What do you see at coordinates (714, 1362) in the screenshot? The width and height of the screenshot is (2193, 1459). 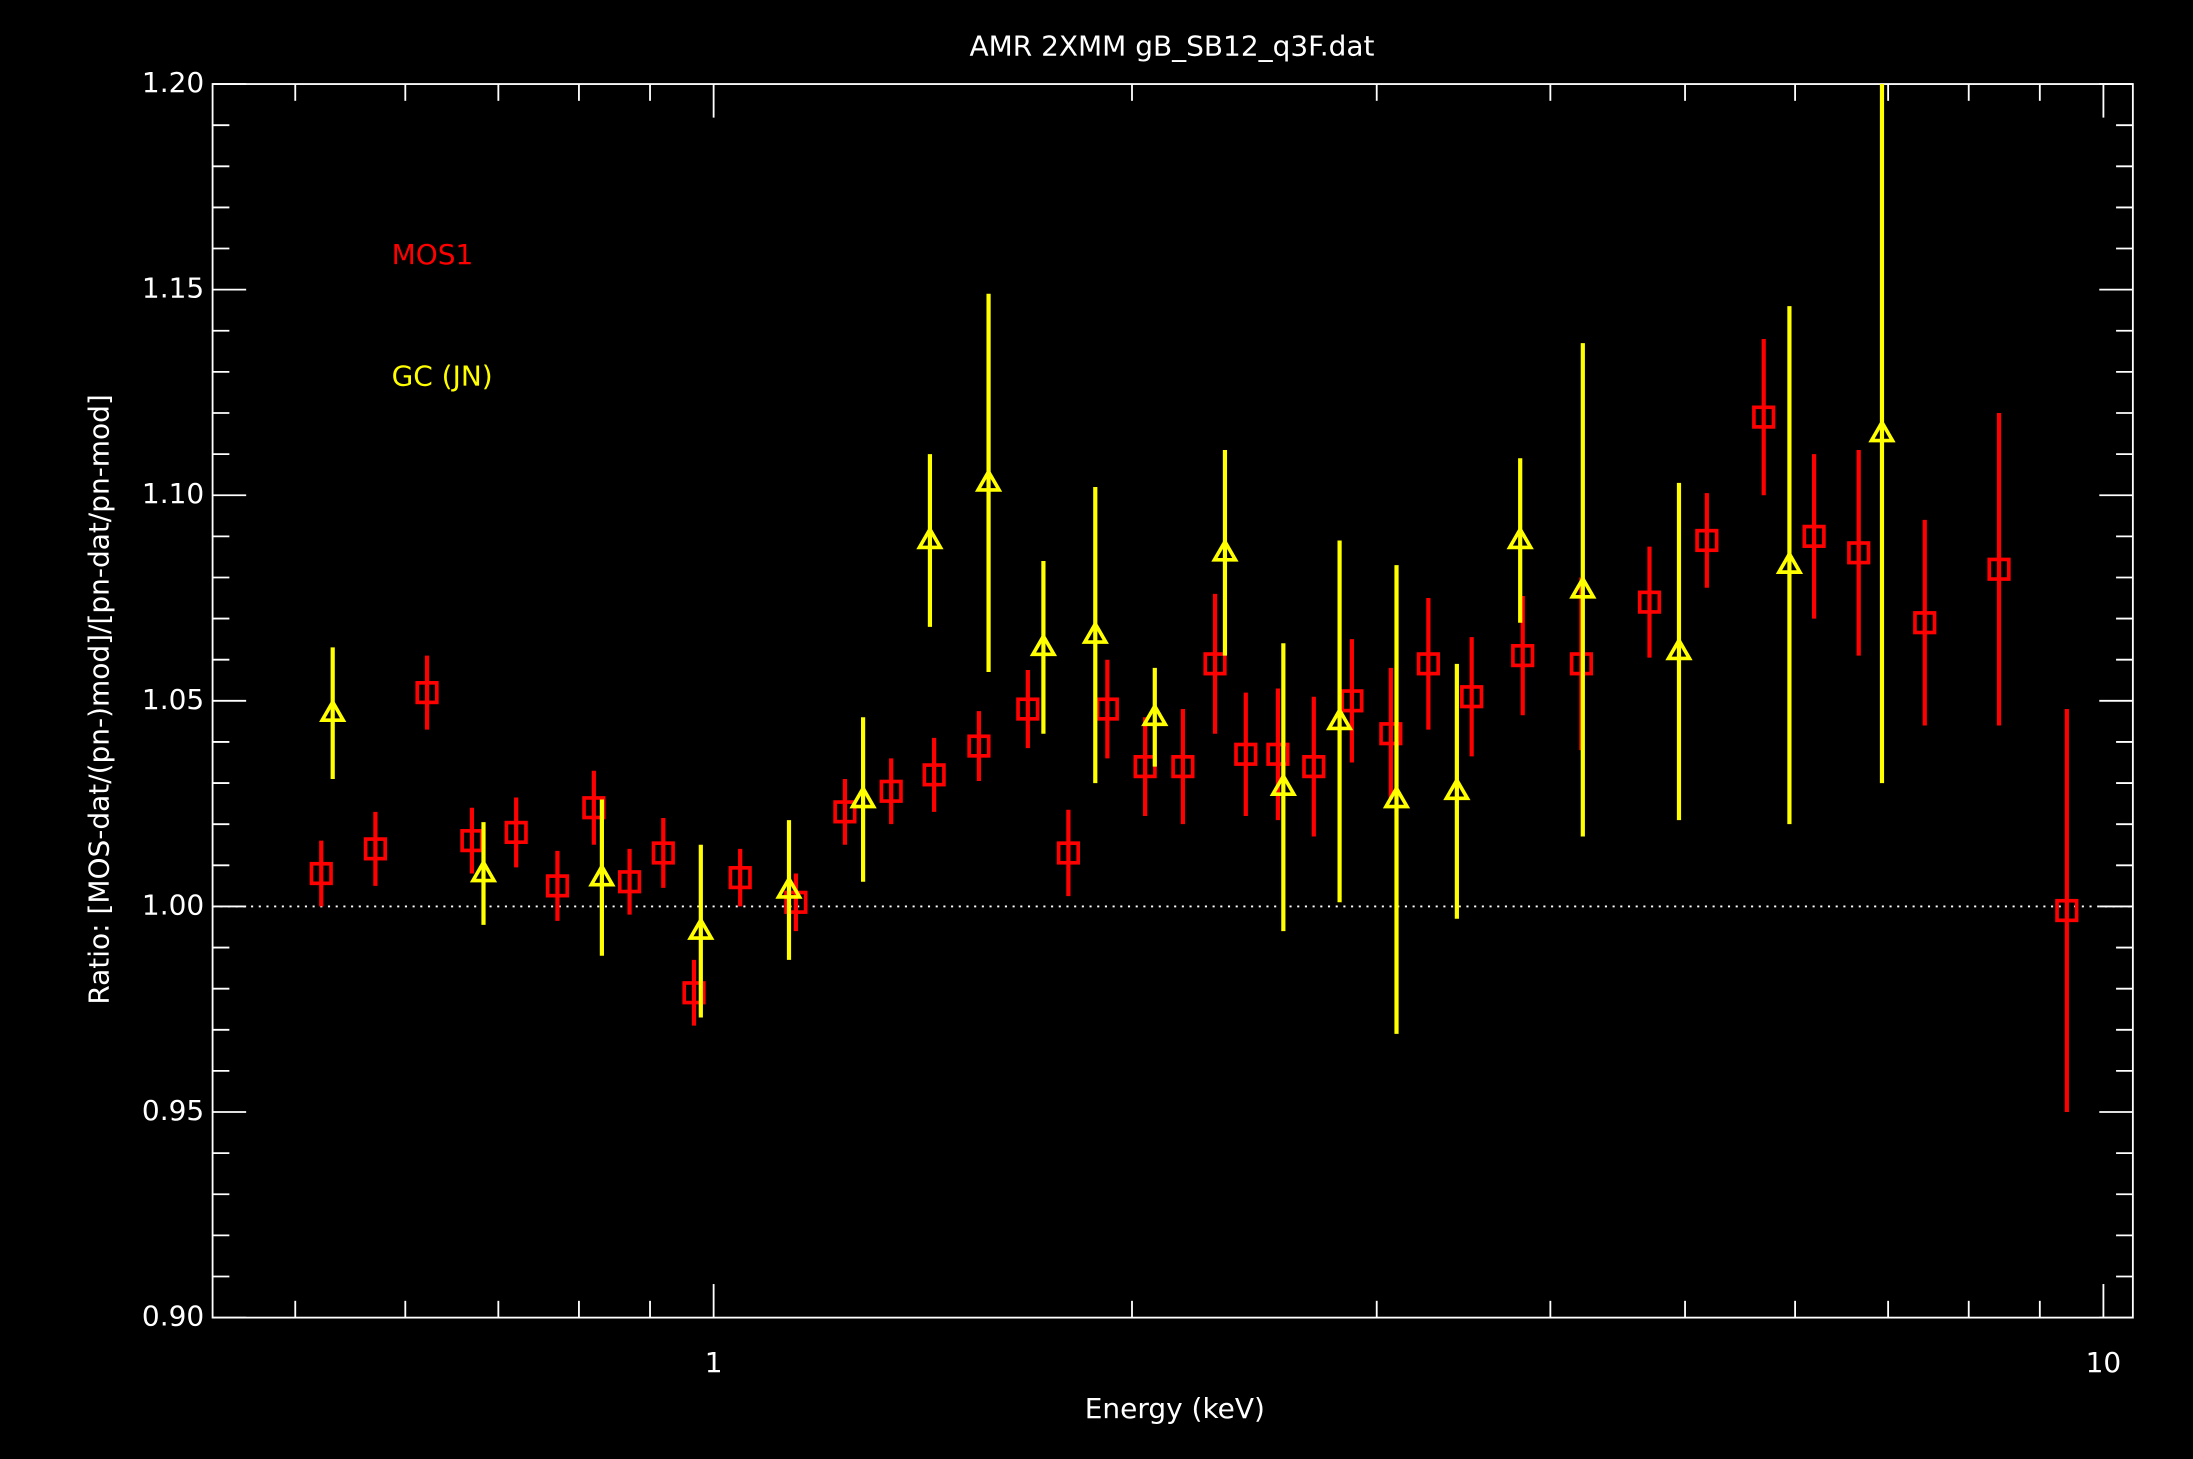 I see `x-tick-label: 1` at bounding box center [714, 1362].